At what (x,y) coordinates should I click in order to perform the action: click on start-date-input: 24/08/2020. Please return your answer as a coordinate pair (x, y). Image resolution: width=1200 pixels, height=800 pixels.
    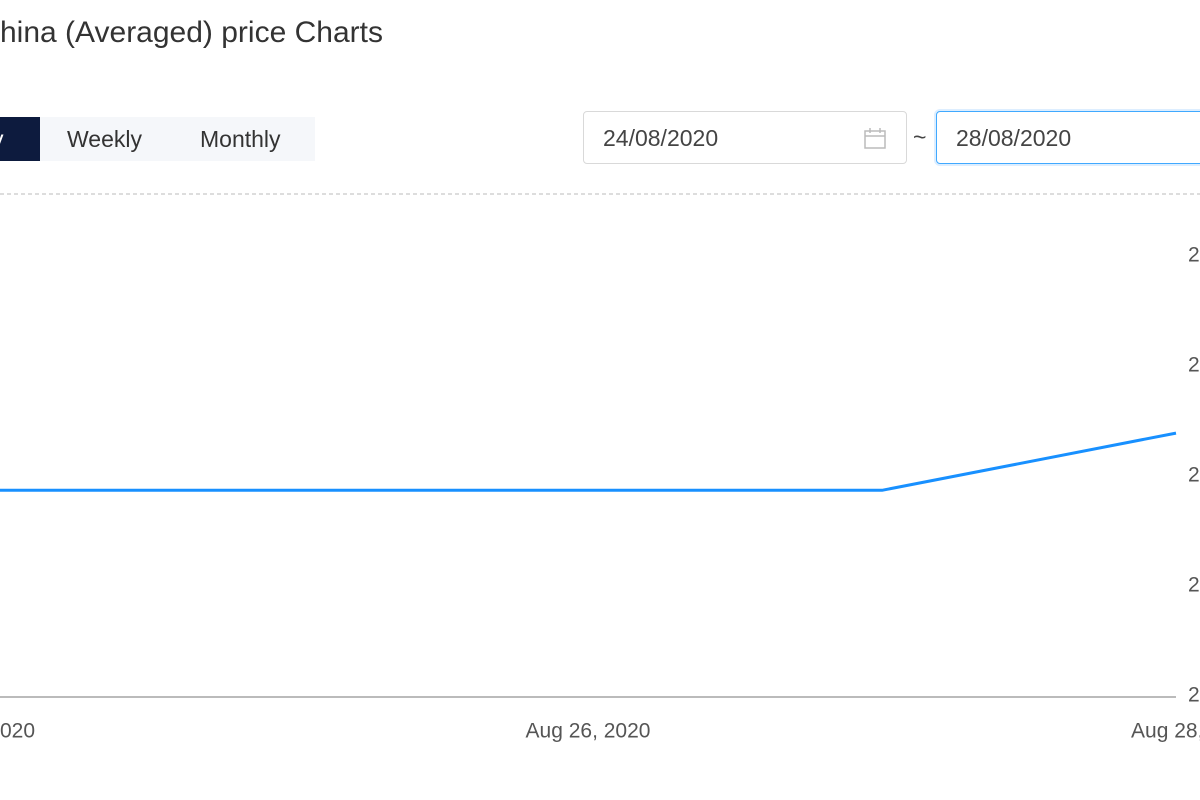
    Looking at the image, I should click on (745, 137).